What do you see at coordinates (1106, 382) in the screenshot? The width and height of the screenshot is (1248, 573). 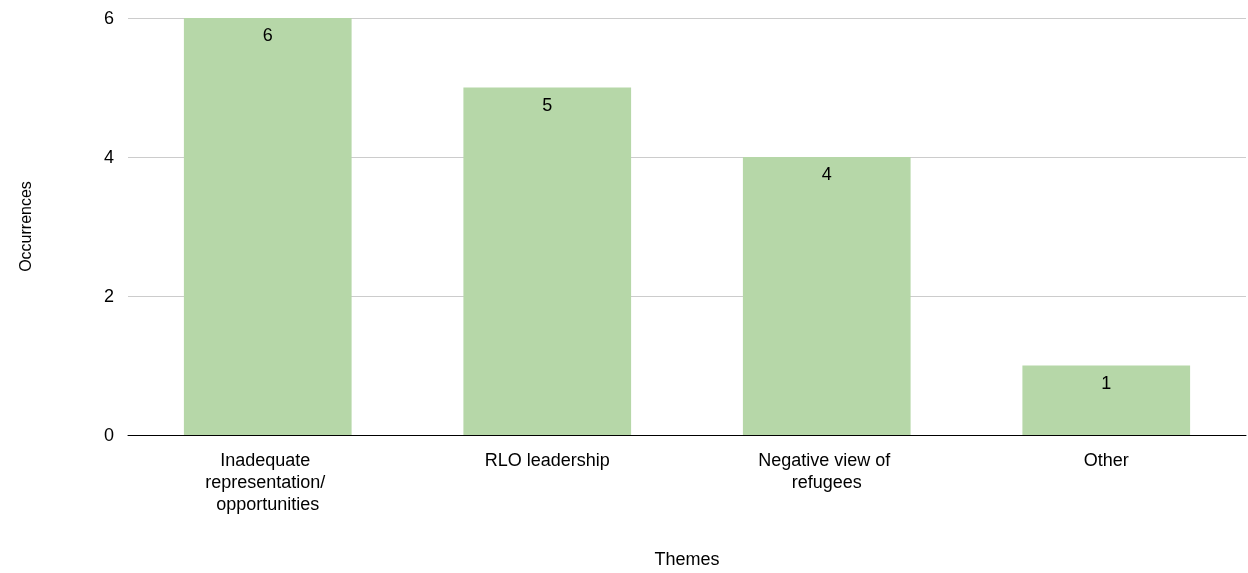 I see `data-label: 1` at bounding box center [1106, 382].